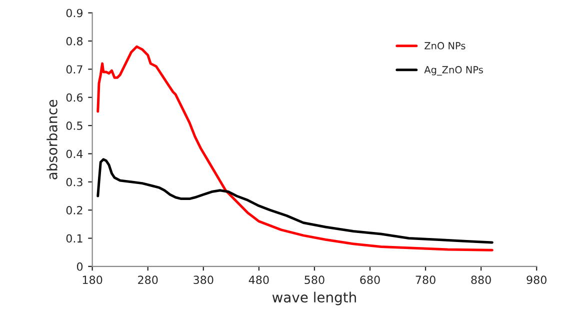  I want to click on x-tick-label: 980, so click(536, 280).